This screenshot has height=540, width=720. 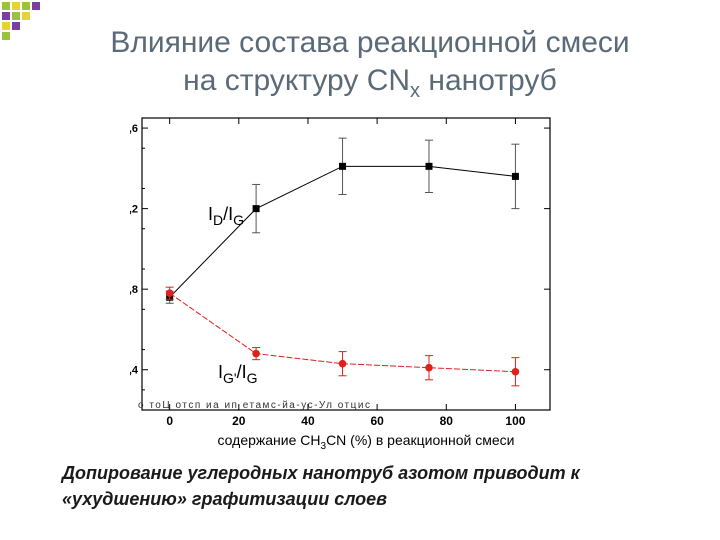 What do you see at coordinates (377, 421) in the screenshot?
I see `x-tick-label: 60` at bounding box center [377, 421].